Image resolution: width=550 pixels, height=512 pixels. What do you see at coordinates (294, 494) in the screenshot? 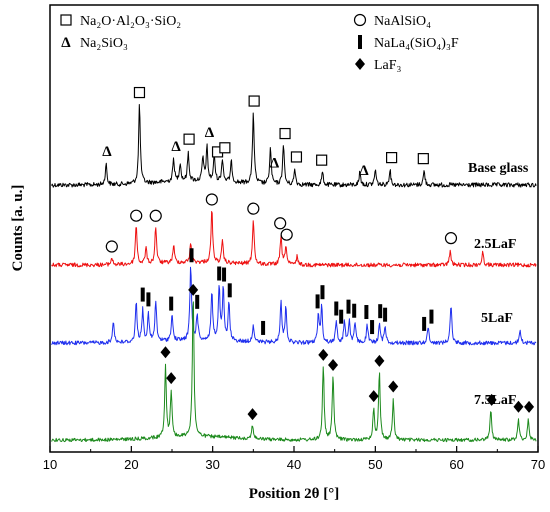
I see `x-axis-title: Position 2θ [°]` at bounding box center [294, 494].